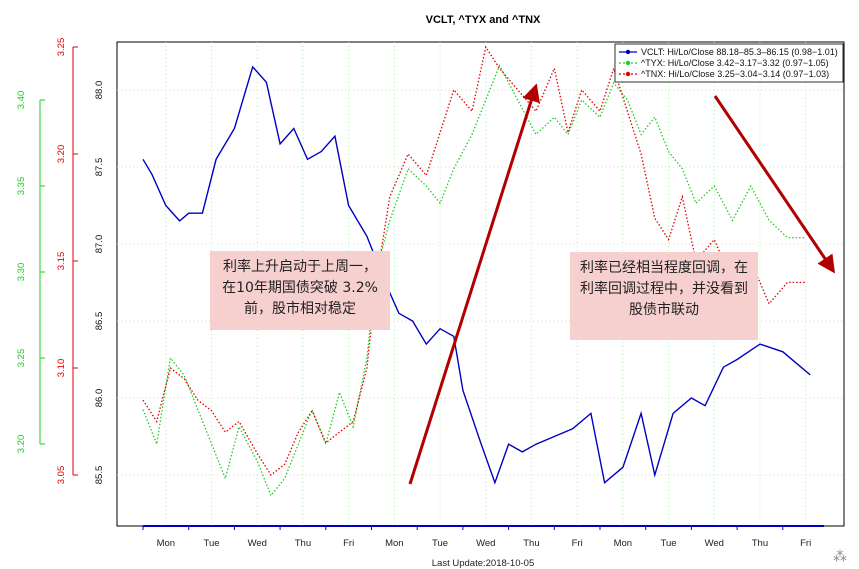 This screenshot has width=859, height=569. Describe the element at coordinates (474, 284) in the screenshot. I see `up-trend-arrow` at that location.